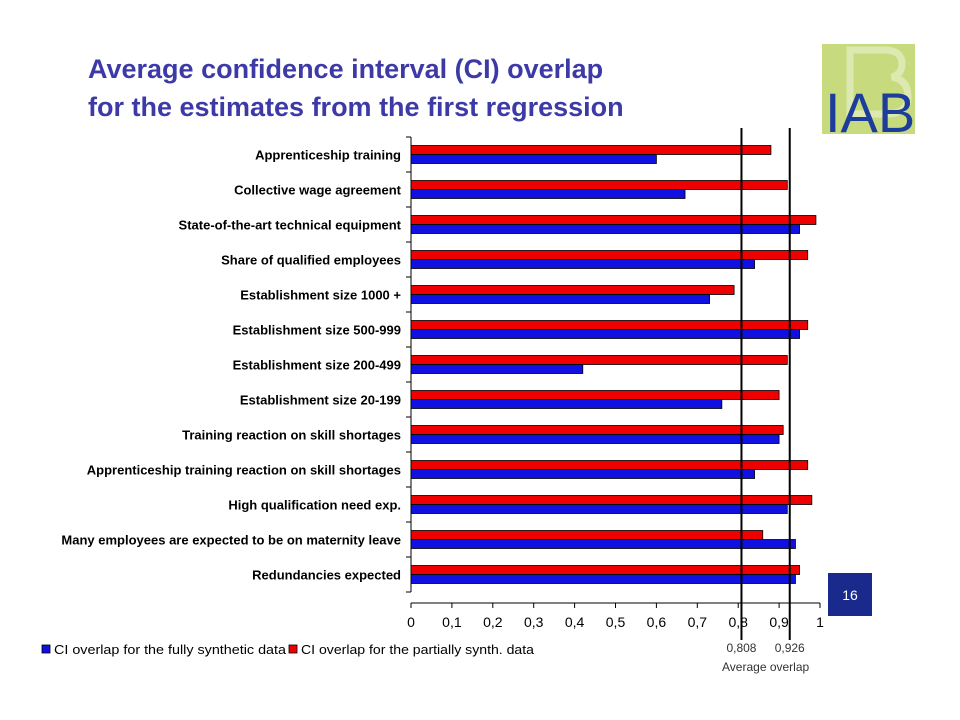  I want to click on x-tick-label: 0,3, so click(534, 622).